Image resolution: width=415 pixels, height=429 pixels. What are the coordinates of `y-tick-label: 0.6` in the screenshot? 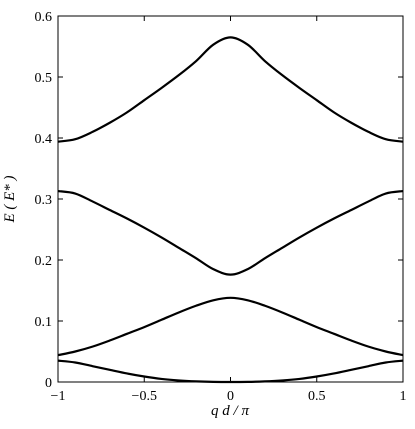 It's located at (44, 17).